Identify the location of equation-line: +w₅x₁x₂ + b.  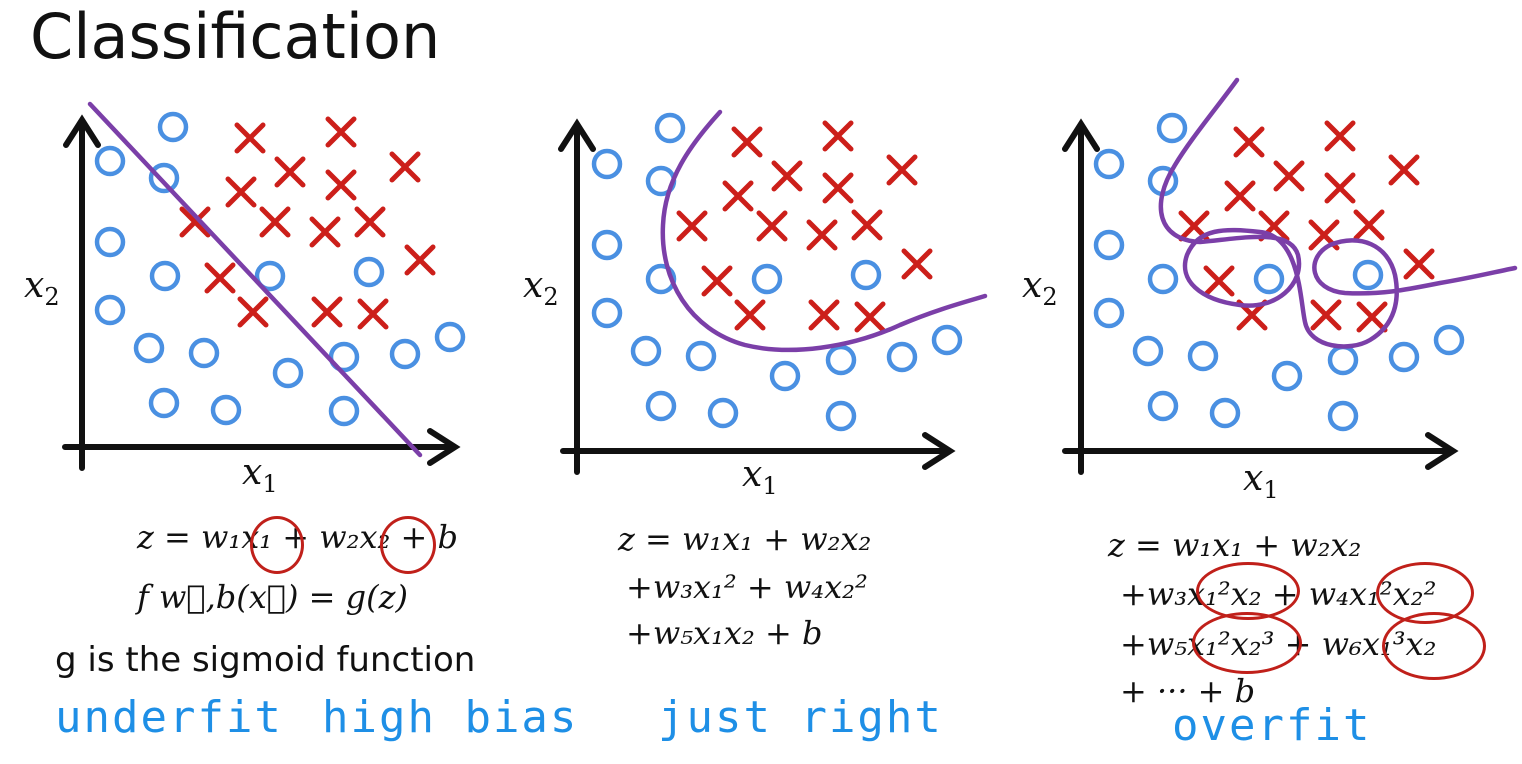
(724, 633).